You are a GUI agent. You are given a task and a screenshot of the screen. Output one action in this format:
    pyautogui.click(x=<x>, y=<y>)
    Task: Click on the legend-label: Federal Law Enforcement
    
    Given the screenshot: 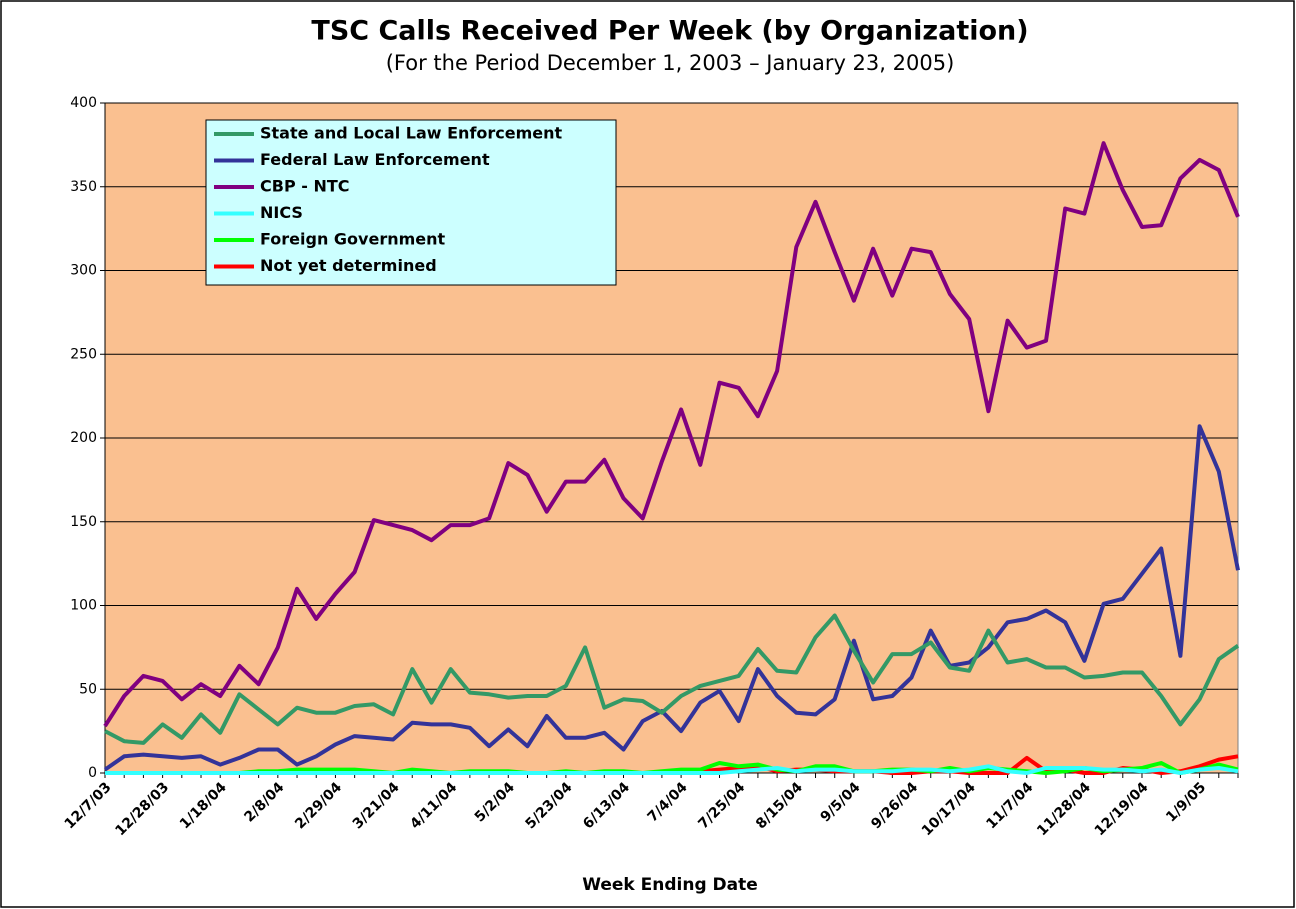 What is the action you would take?
    pyautogui.click(x=375, y=159)
    